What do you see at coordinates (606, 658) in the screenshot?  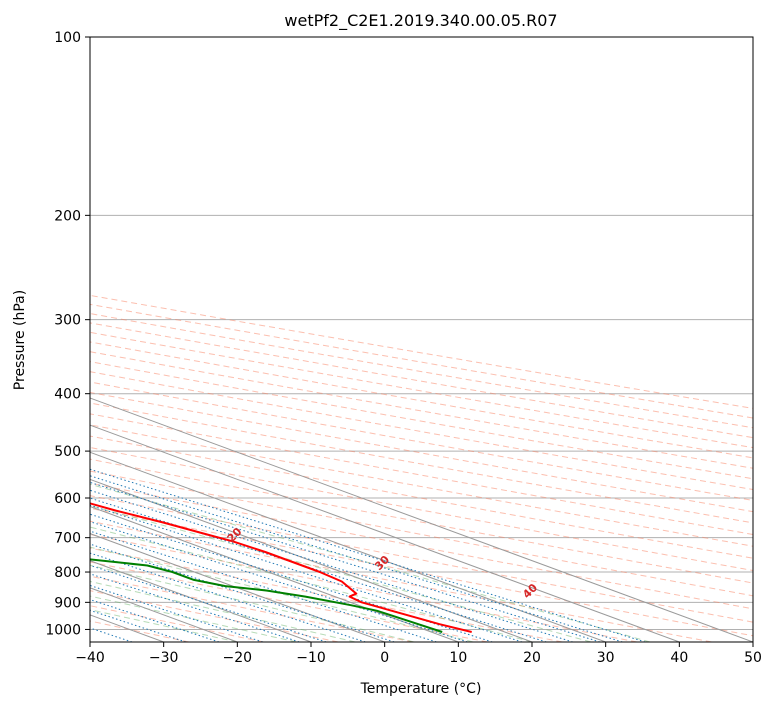 I see `x-tick-label: 30` at bounding box center [606, 658].